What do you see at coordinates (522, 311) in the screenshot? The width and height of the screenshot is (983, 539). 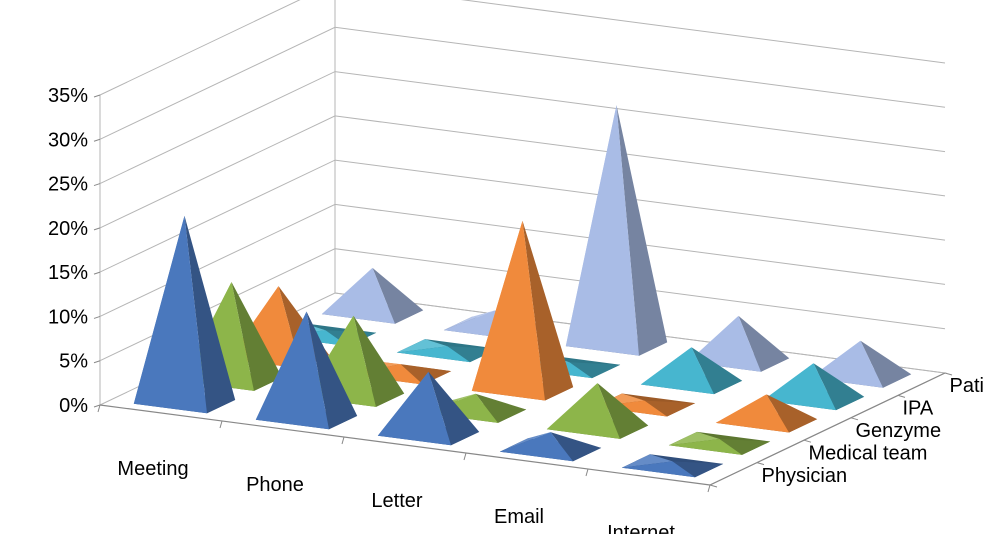 I see `pyramid-genzyme-letter` at bounding box center [522, 311].